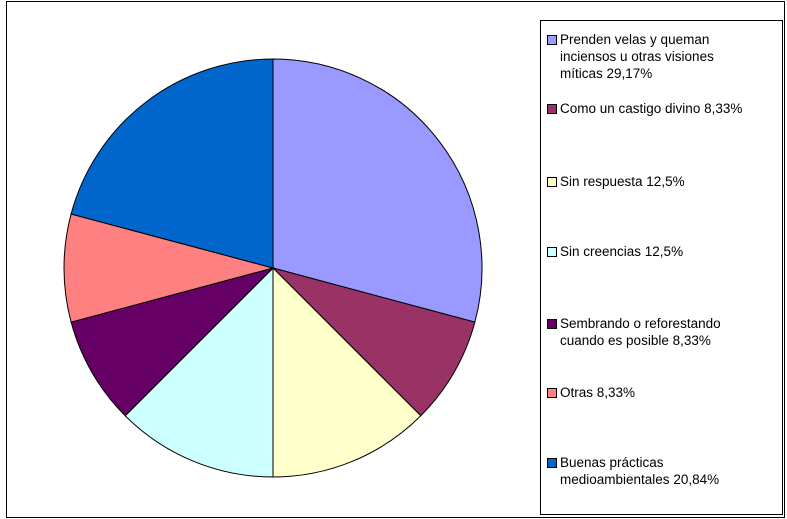 The width and height of the screenshot is (787, 519). What do you see at coordinates (598, 392) in the screenshot?
I see `legend-label-5: Otras 8,33%` at bounding box center [598, 392].